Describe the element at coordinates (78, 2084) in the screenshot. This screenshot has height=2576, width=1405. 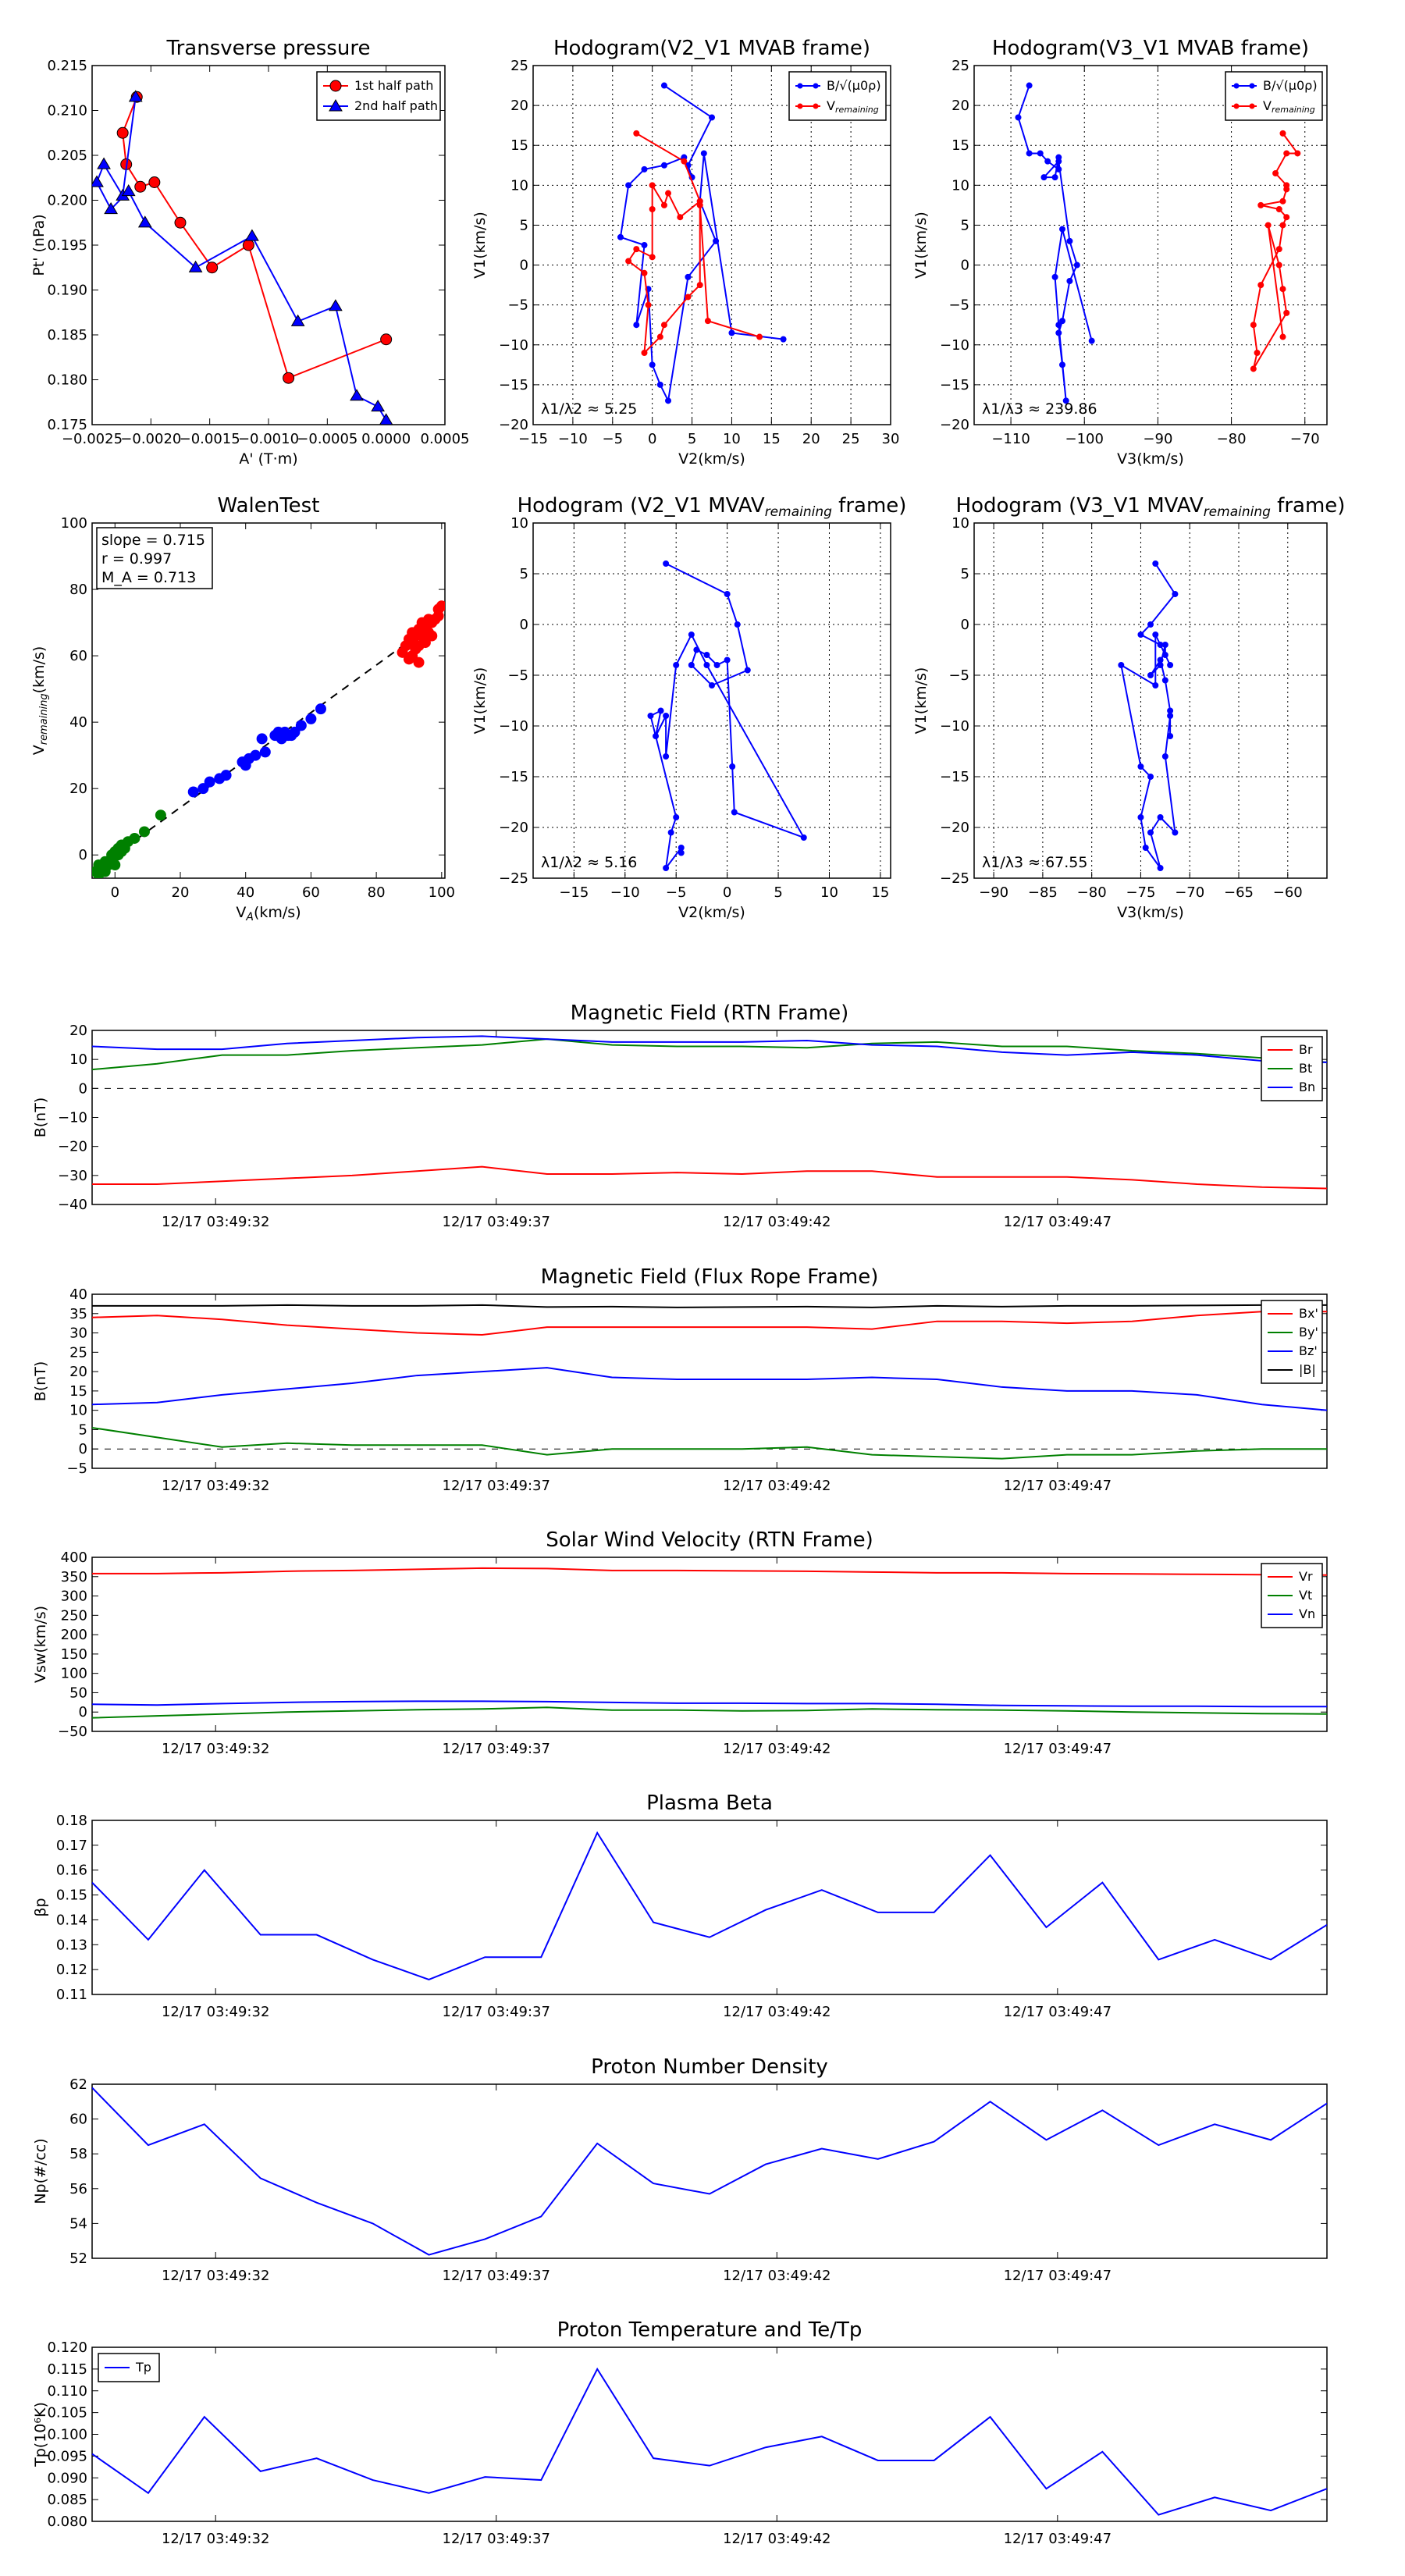
I see `np-ytick-label: 62` at that location.